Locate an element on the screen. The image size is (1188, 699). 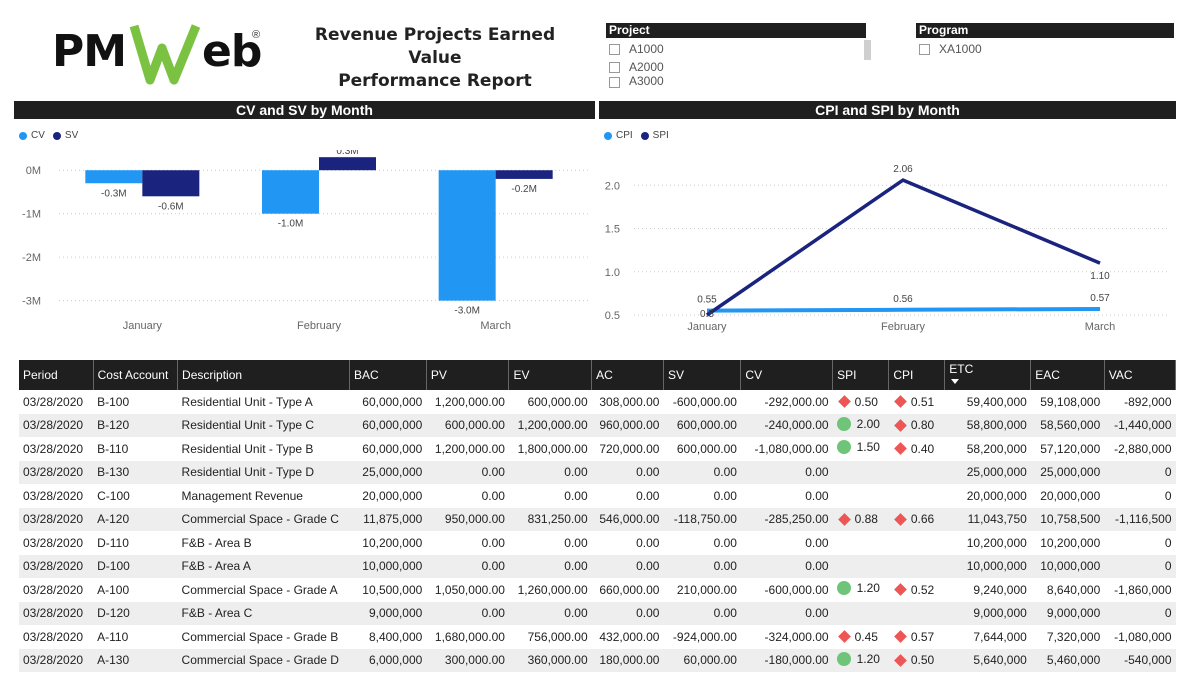
column-header-pv: PV is located at coordinates (468, 375).